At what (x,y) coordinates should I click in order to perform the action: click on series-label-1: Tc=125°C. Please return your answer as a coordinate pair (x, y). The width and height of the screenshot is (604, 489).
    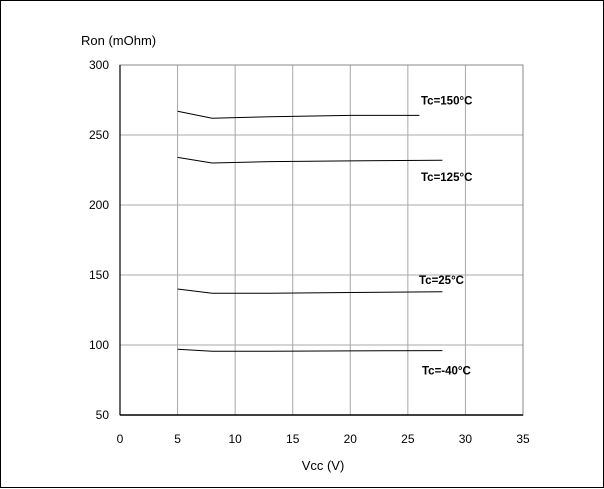
    Looking at the image, I should click on (446, 178).